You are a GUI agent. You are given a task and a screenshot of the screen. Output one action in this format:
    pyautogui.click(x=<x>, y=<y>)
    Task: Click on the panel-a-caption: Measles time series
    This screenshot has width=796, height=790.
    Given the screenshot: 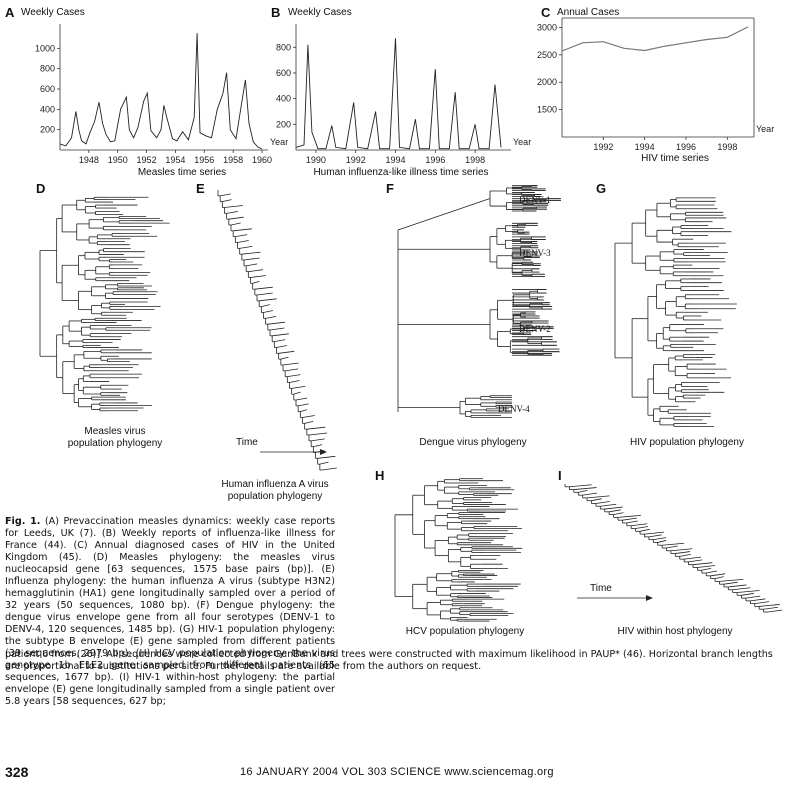 What is the action you would take?
    pyautogui.click(x=182, y=172)
    